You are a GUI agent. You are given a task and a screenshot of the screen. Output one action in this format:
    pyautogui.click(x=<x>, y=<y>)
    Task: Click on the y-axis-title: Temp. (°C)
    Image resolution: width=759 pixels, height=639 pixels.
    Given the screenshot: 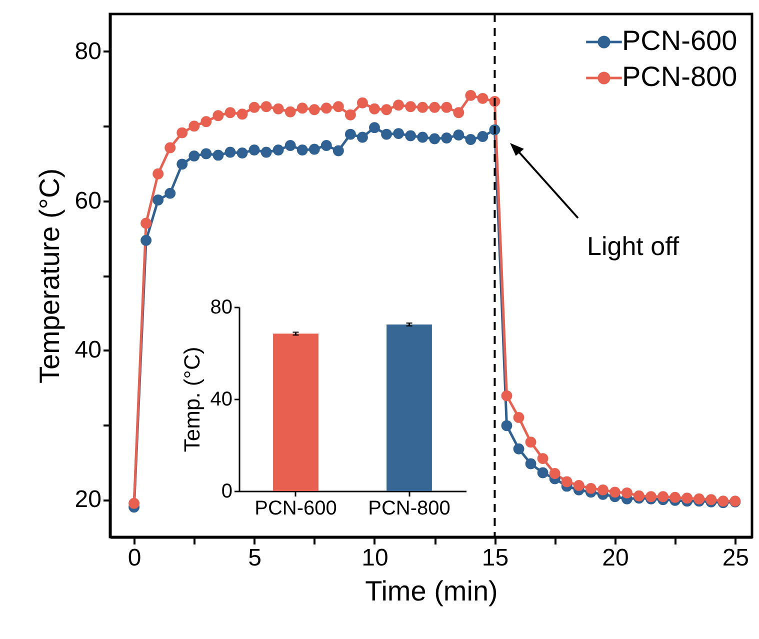 What is the action you would take?
    pyautogui.click(x=191, y=399)
    